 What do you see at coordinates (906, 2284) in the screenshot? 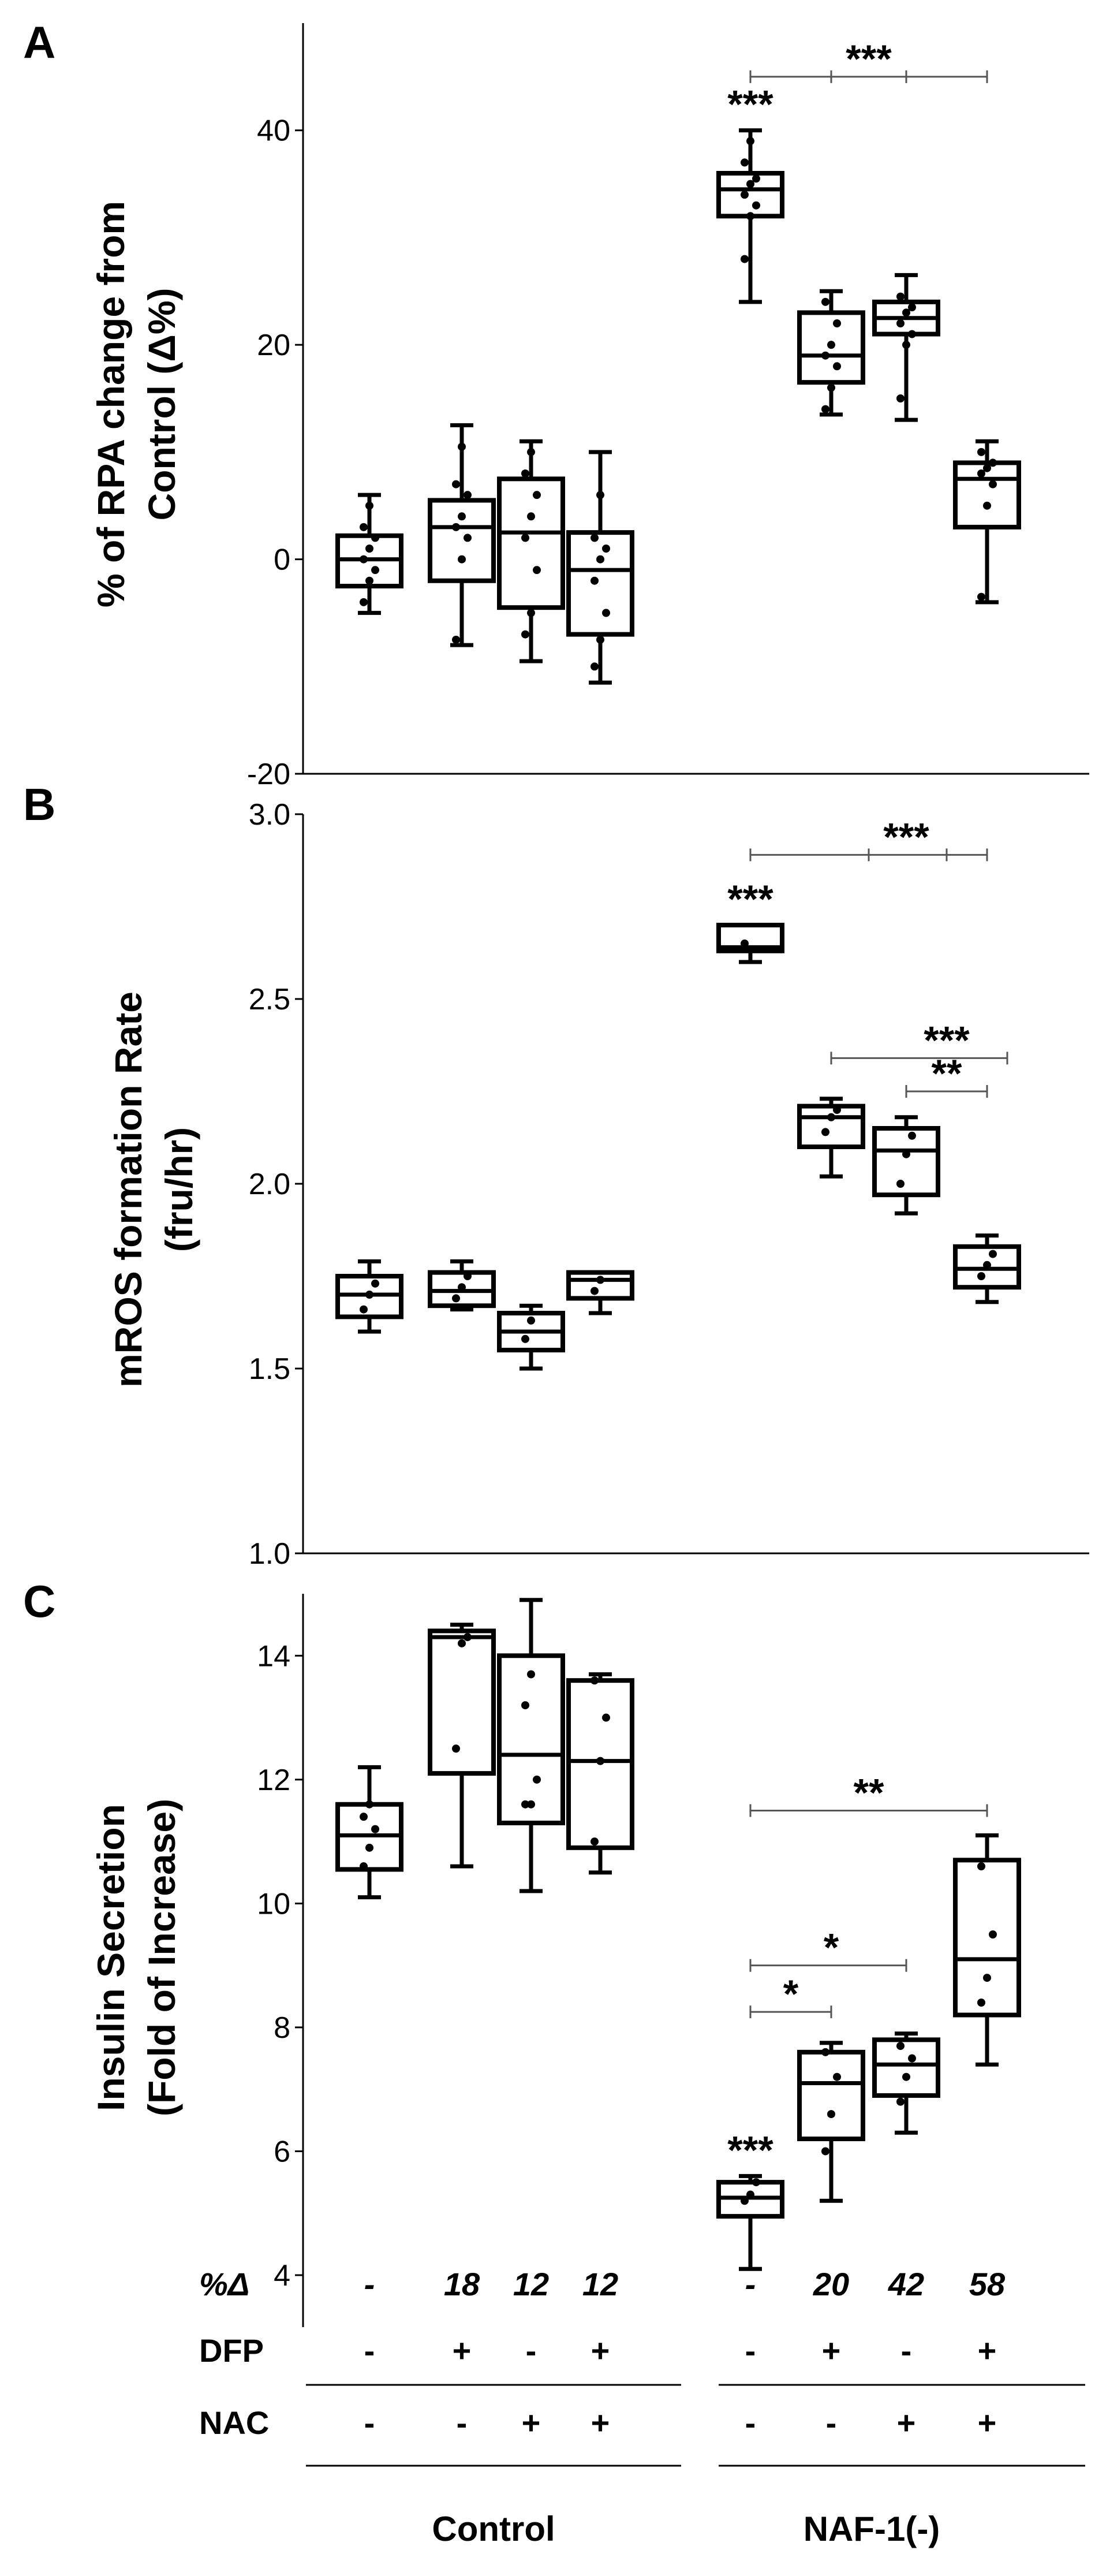
I see `pct-change-value: 42` at bounding box center [906, 2284].